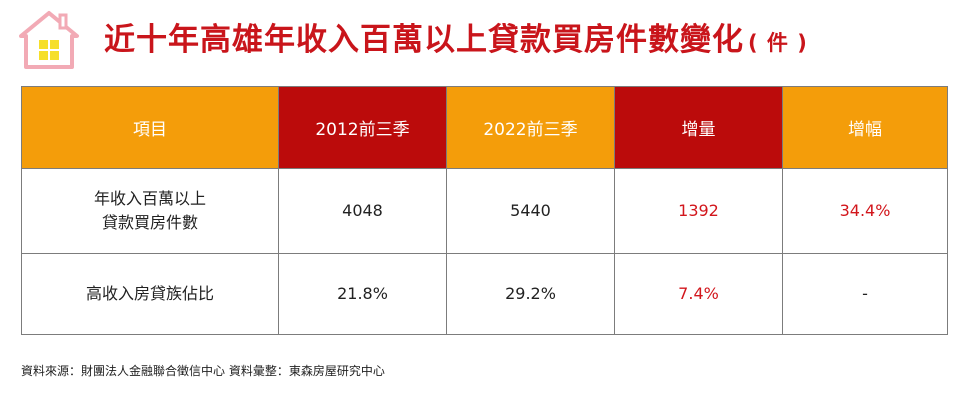 This screenshot has height=402, width=957. What do you see at coordinates (698, 211) in the screenshot?
I see `cell-increase: 1392` at bounding box center [698, 211].